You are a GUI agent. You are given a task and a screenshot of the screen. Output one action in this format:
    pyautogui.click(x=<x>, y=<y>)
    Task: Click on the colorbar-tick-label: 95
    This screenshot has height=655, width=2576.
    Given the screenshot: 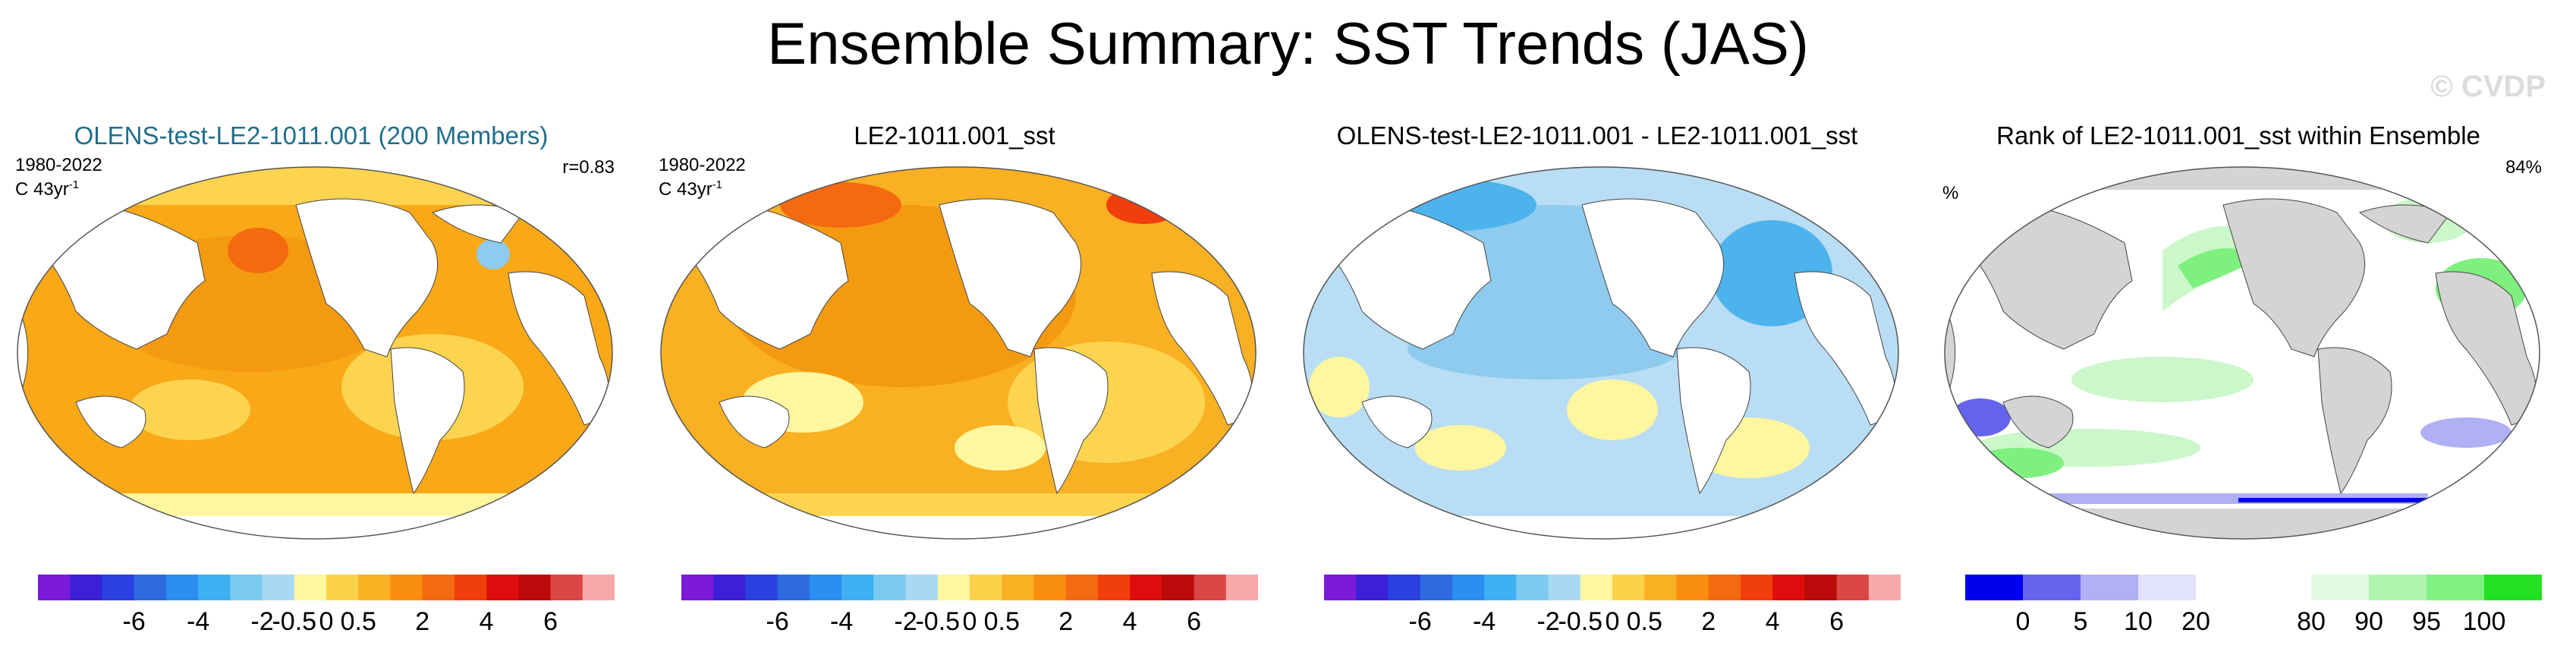 What is the action you would take?
    pyautogui.click(x=2426, y=621)
    